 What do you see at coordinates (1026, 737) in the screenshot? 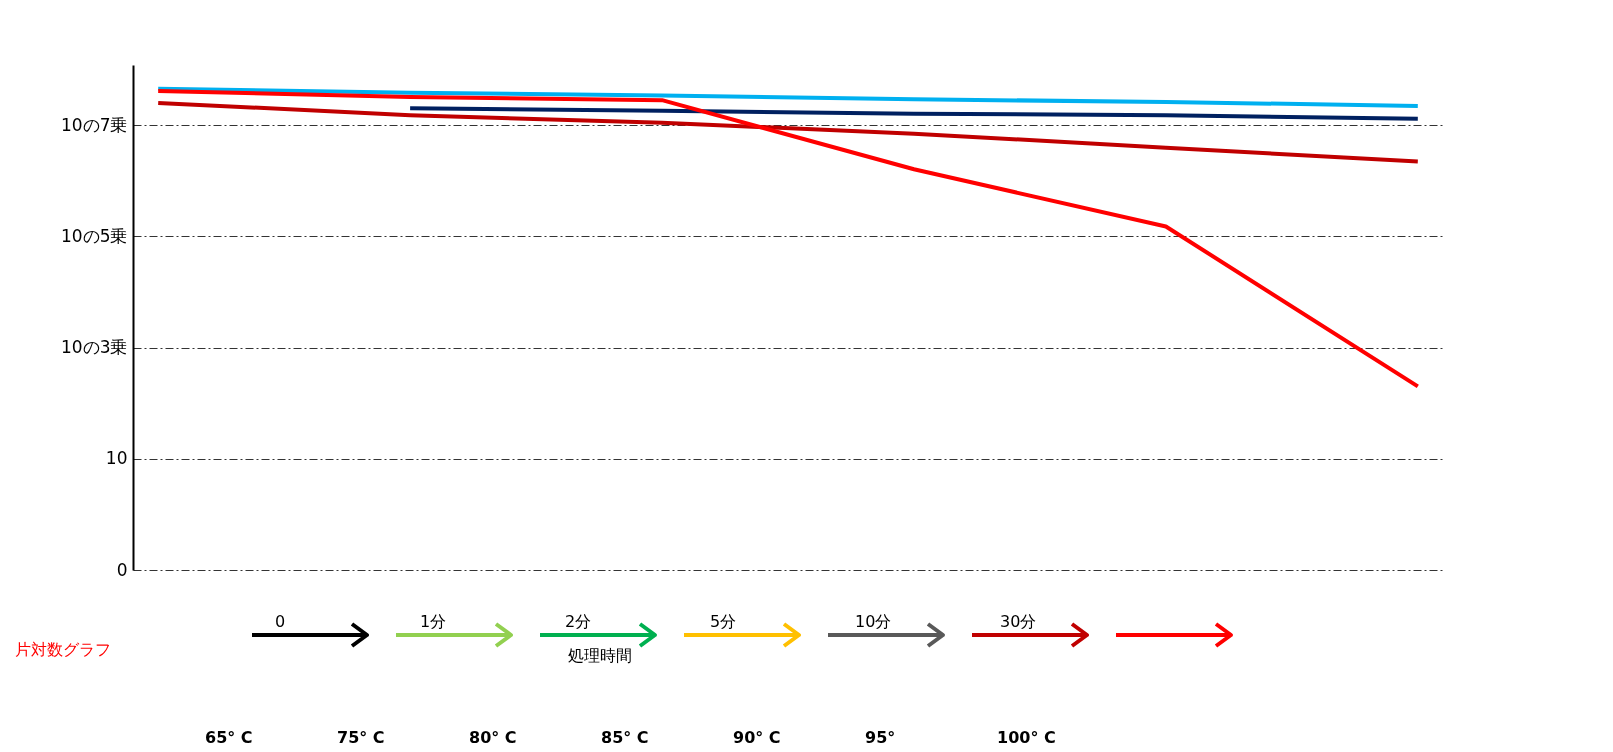
I see `text: 100° C` at bounding box center [1026, 737].